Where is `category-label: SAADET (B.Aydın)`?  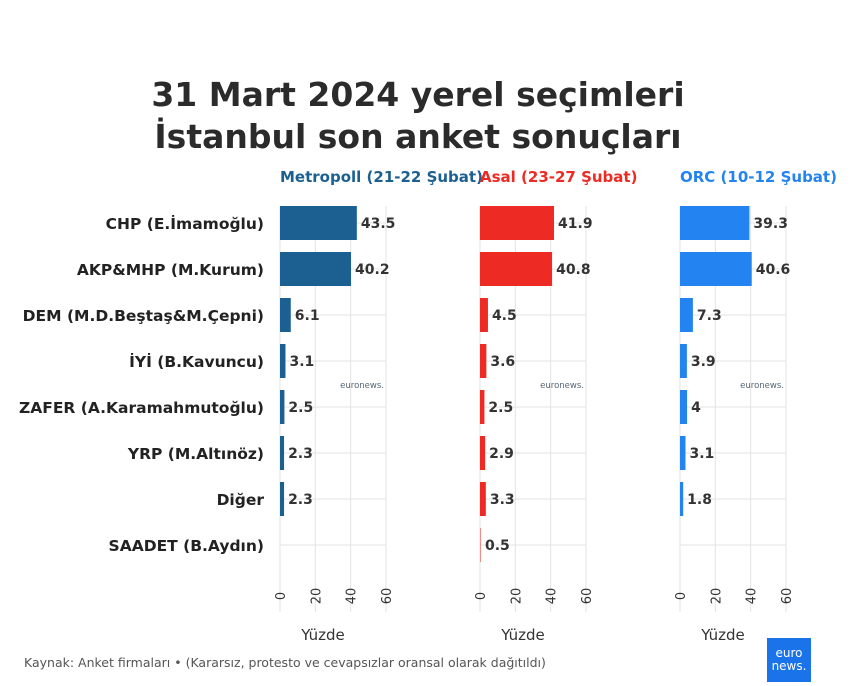
category-label: SAADET (B.Aydın) is located at coordinates (186, 546).